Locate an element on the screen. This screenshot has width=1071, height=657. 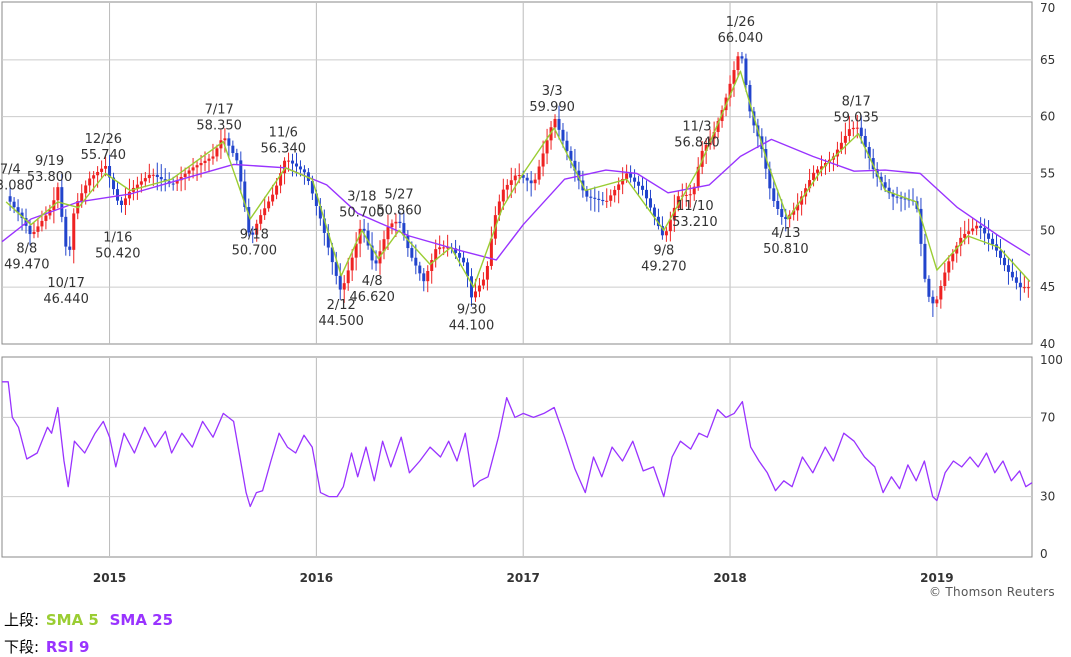
annotation-value: 59.035 is located at coordinates (856, 118).